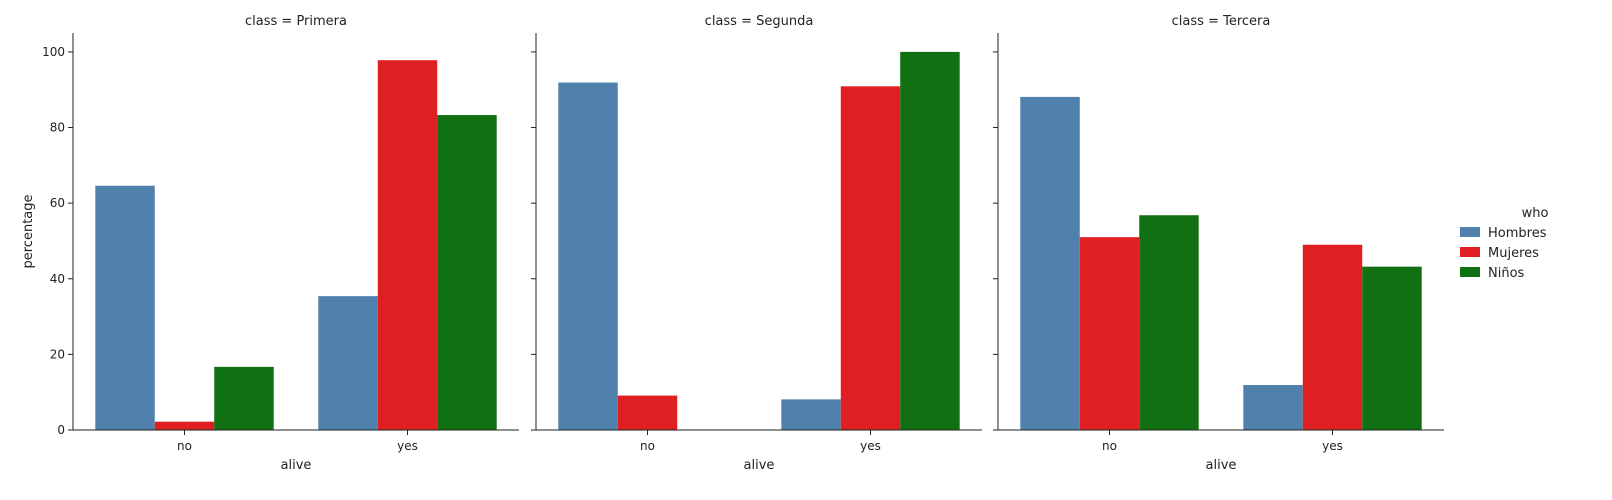 The image size is (1612, 500). Describe the element at coordinates (1109, 333) in the screenshot. I see `bar-tercera-no-mujeres` at that location.